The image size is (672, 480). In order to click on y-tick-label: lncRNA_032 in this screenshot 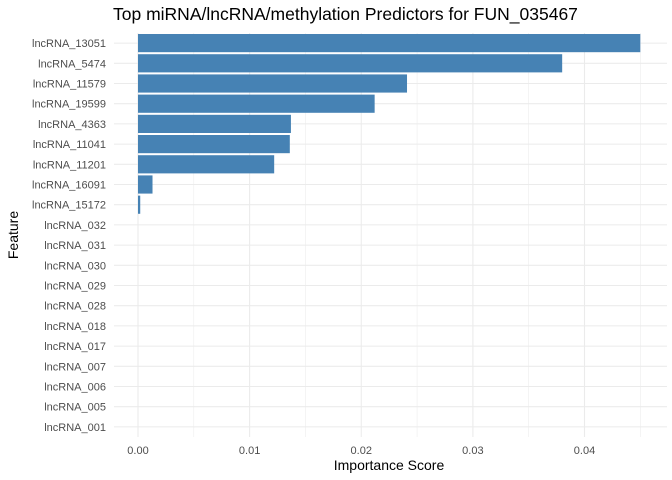, I will do `click(75, 226)`.